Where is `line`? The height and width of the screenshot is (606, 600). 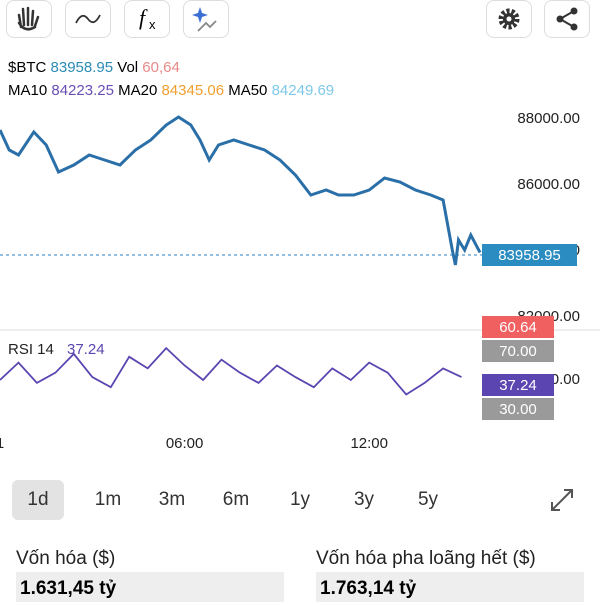 line is located at coordinates (231, 371).